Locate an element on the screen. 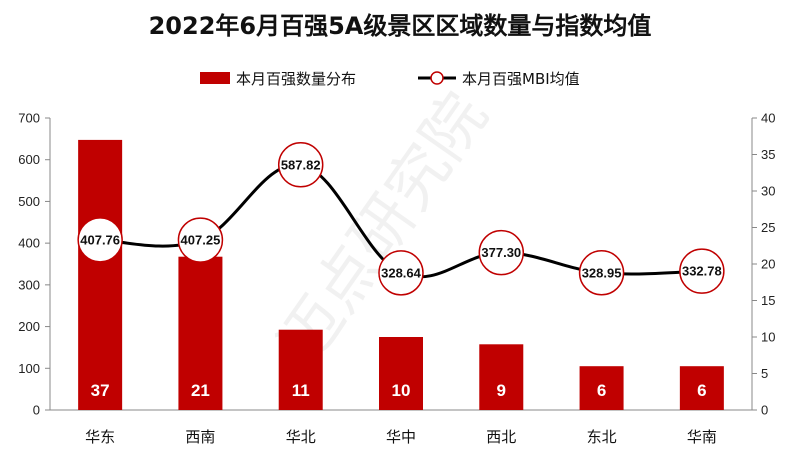 Image resolution: width=800 pixels, height=461 pixels. x-tick-label: 华东 is located at coordinates (100, 437).